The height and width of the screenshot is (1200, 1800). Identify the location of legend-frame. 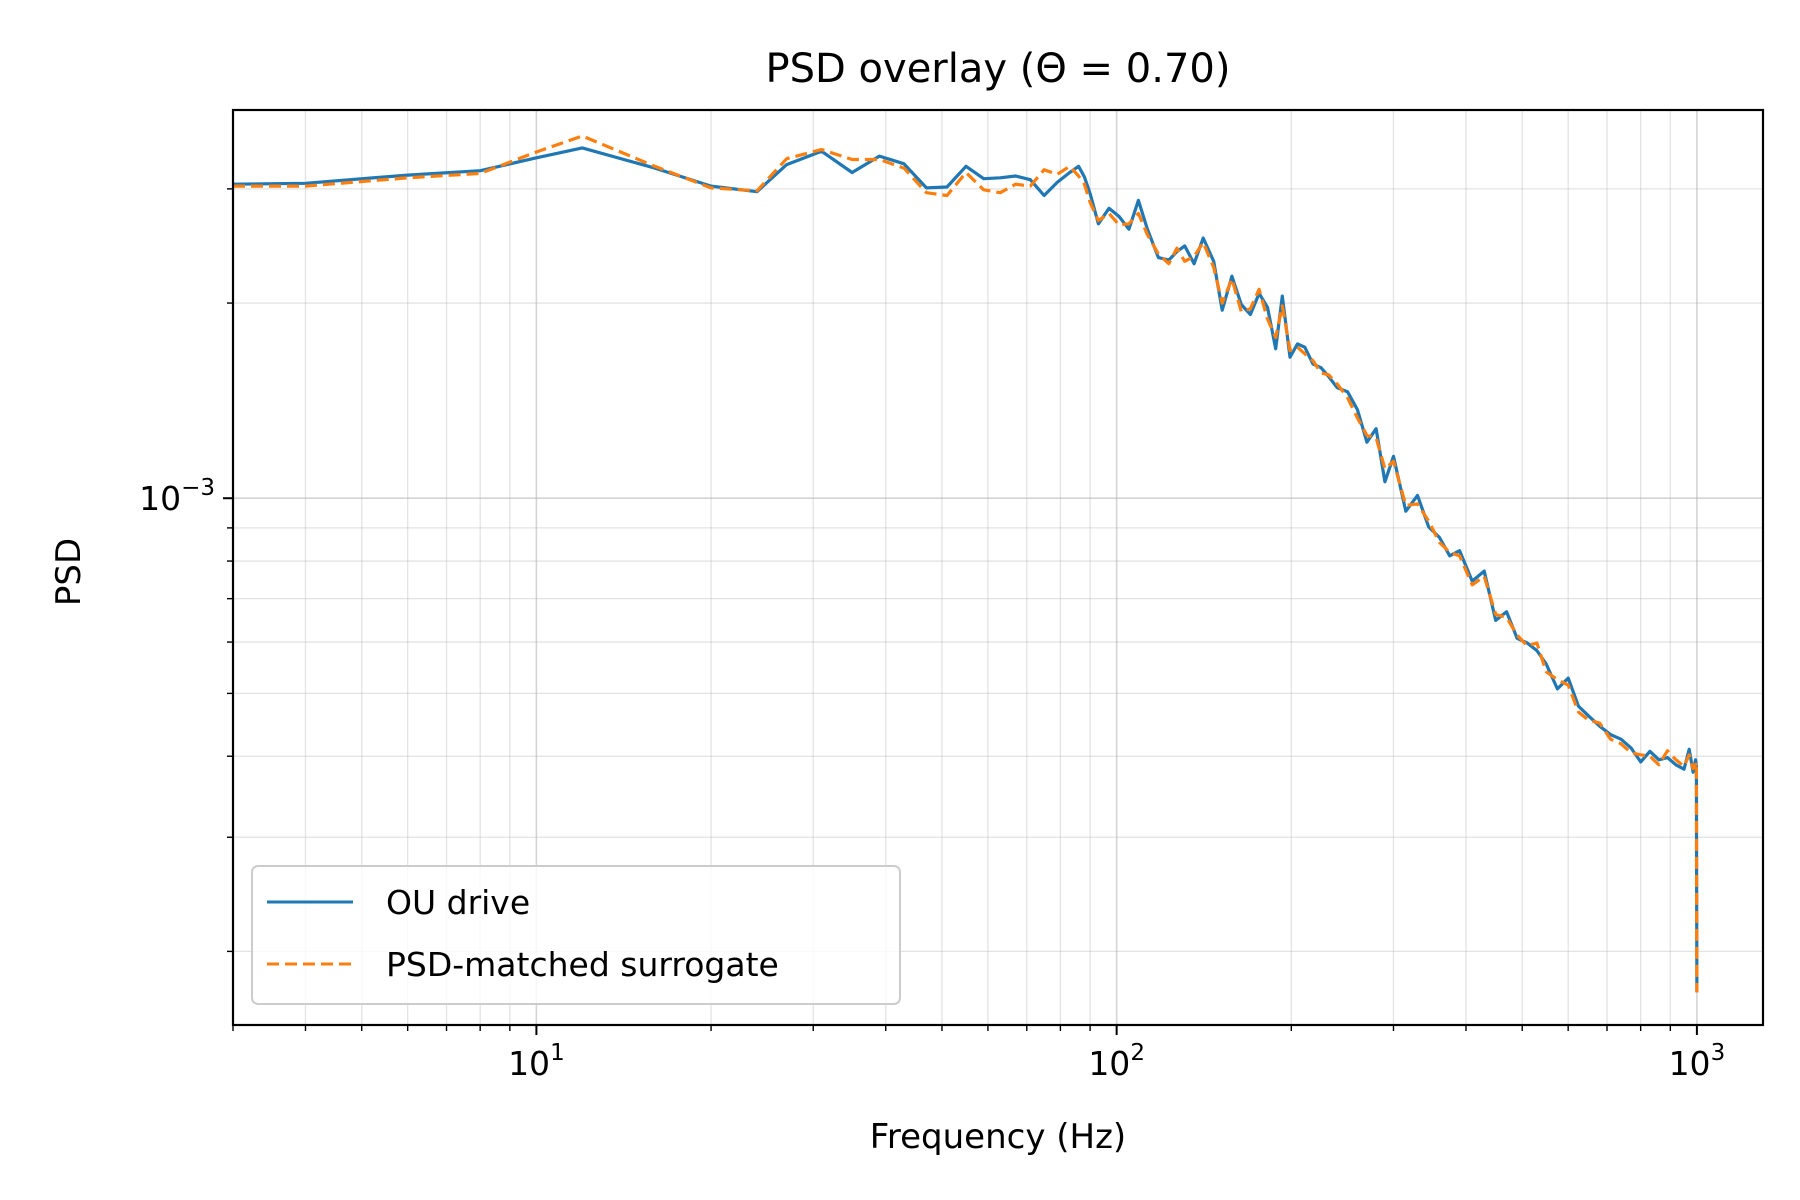
(576, 935).